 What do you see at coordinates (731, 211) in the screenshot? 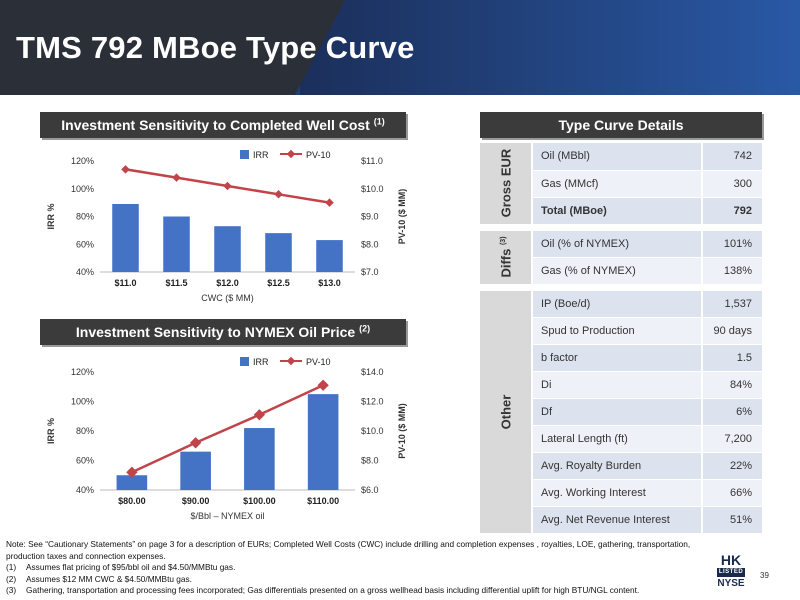
I see `details-value: 792` at bounding box center [731, 211].